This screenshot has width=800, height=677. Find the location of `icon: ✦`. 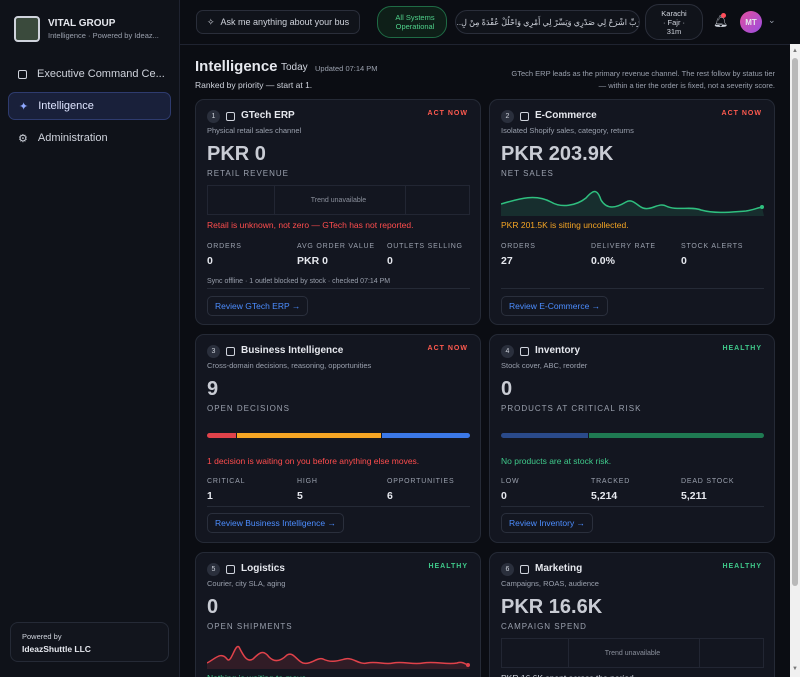

icon: ✦ is located at coordinates (24, 106).